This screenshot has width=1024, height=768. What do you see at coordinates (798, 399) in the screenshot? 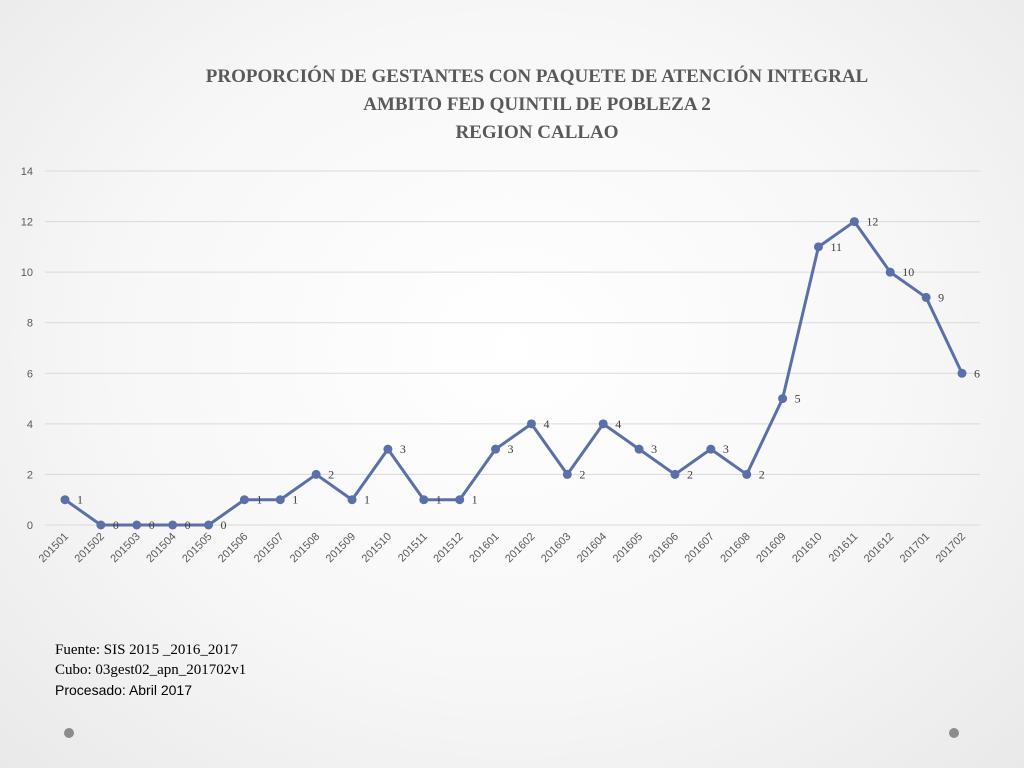
I see `data-label: 5` at bounding box center [798, 399].